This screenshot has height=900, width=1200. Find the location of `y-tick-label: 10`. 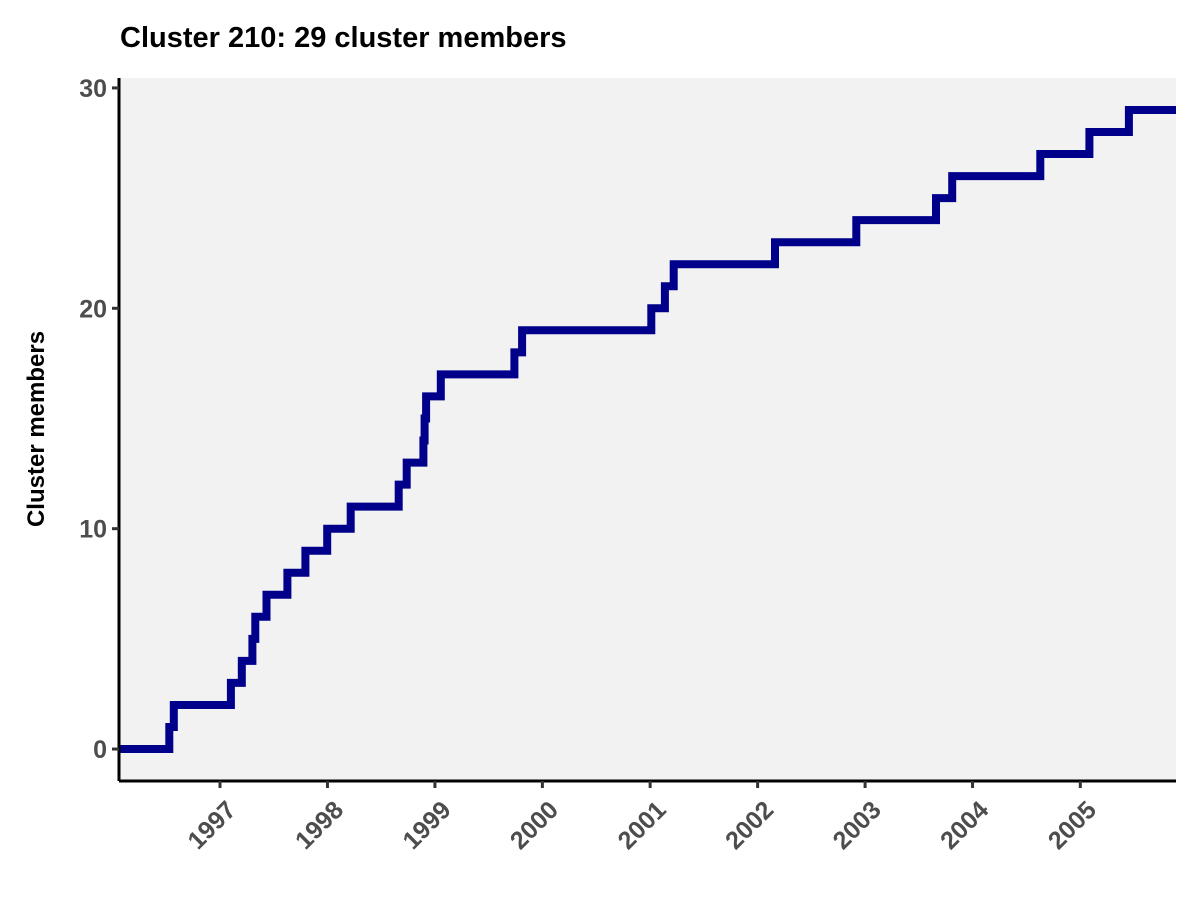

y-tick-label: 10 is located at coordinates (93, 530).